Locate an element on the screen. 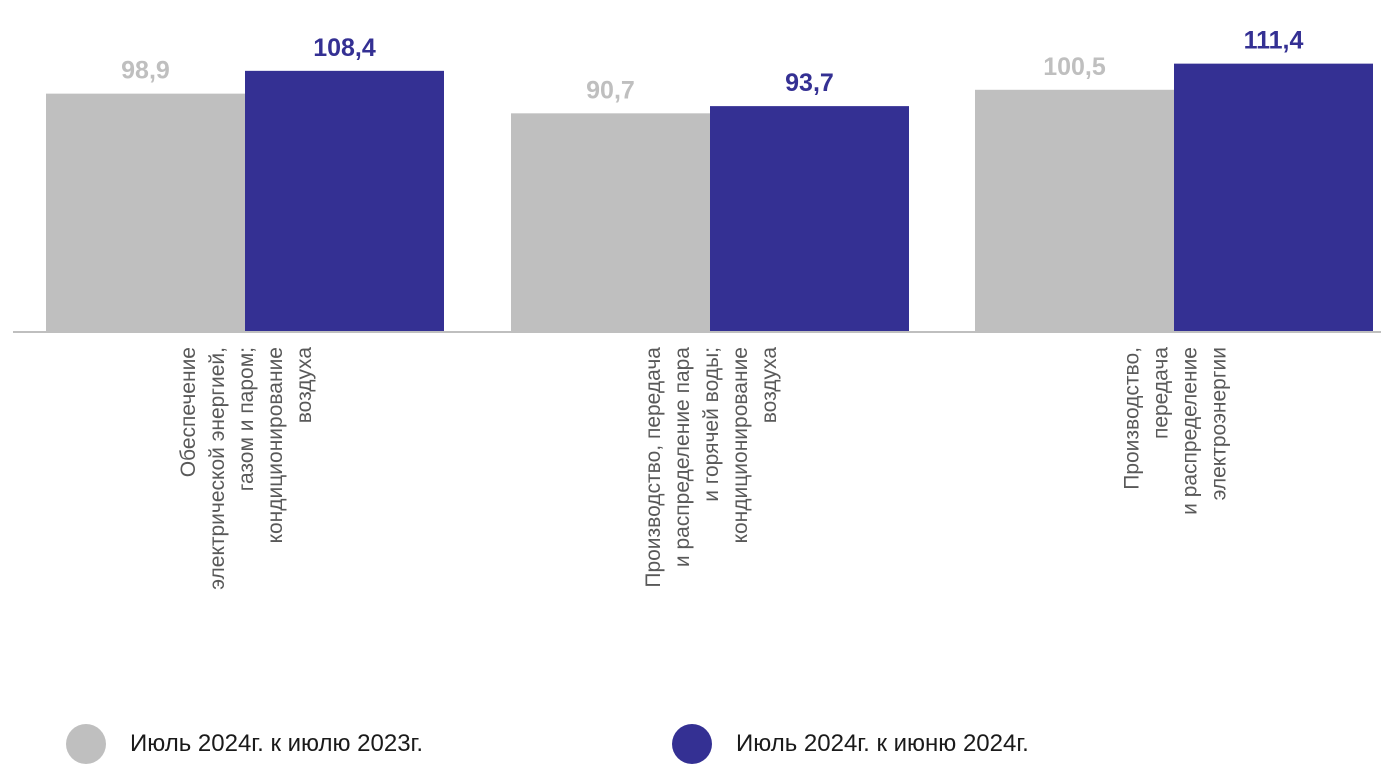  legend-item-series-1: Июль 2024г. к июлю 2023г. is located at coordinates (244, 744).